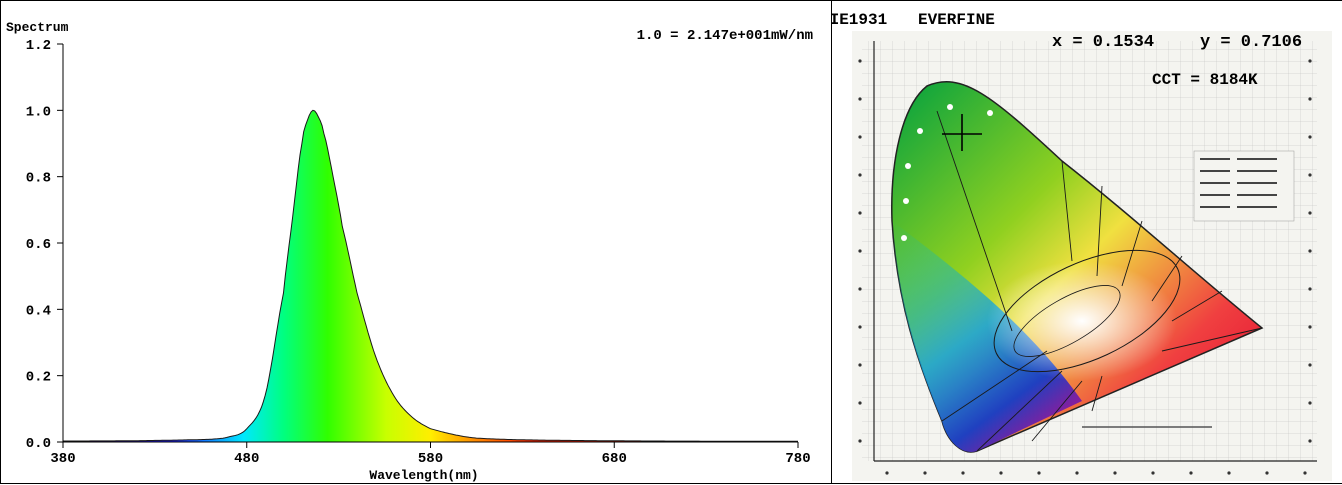  I want to click on planckian-ellipse, so click(1087, 311).